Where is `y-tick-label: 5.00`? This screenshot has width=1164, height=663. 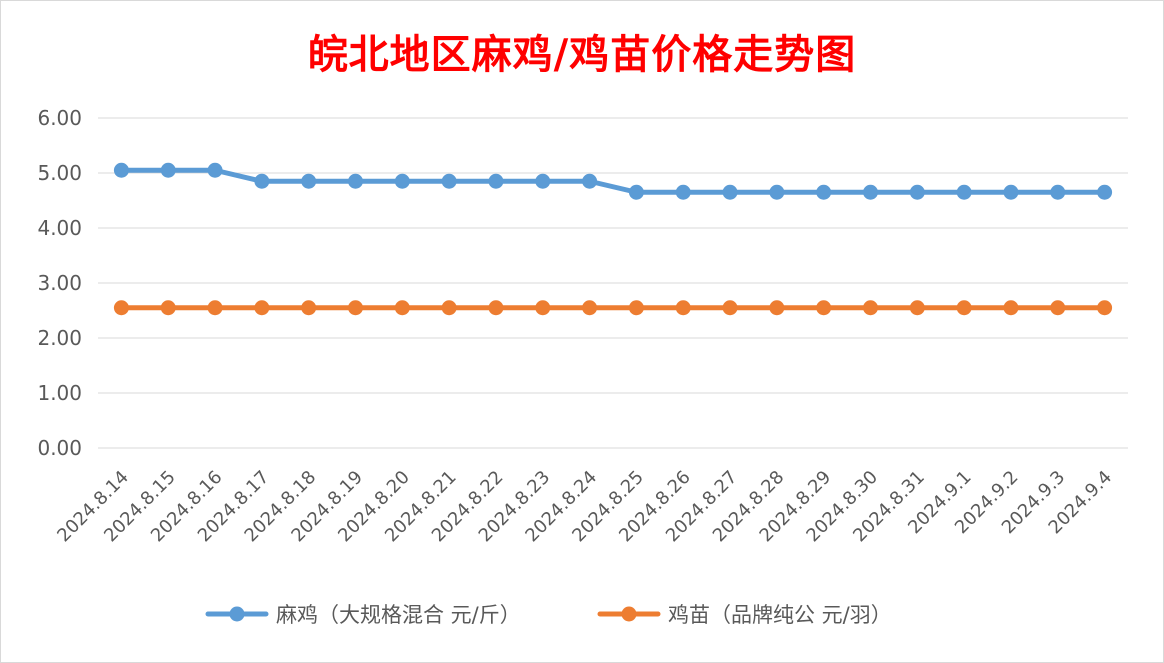 y-tick-label: 5.00 is located at coordinates (59, 173).